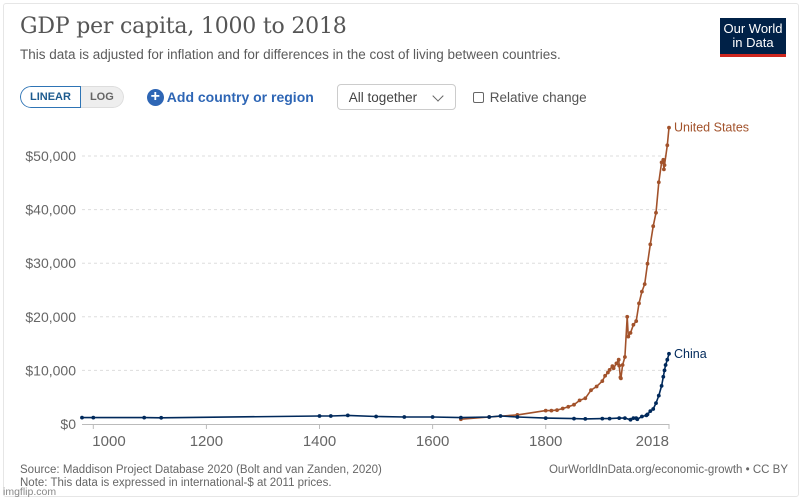 The width and height of the screenshot is (805, 500). Describe the element at coordinates (240, 97) in the screenshot. I see `add-country-label: Add country or region` at that location.